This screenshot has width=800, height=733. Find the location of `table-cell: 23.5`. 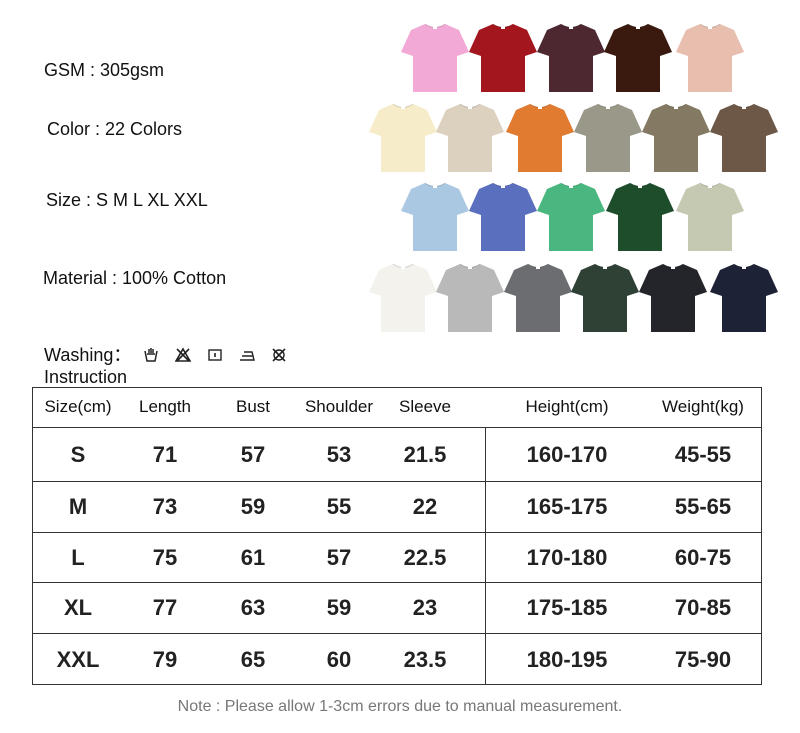

table-cell: 23.5 is located at coordinates (425, 659).